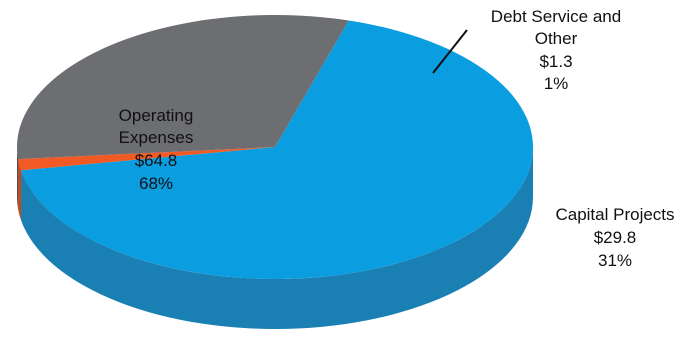 The width and height of the screenshot is (699, 345). What do you see at coordinates (556, 16) in the screenshot?
I see `label-debt-service-name-1: Debt Service and` at bounding box center [556, 16].